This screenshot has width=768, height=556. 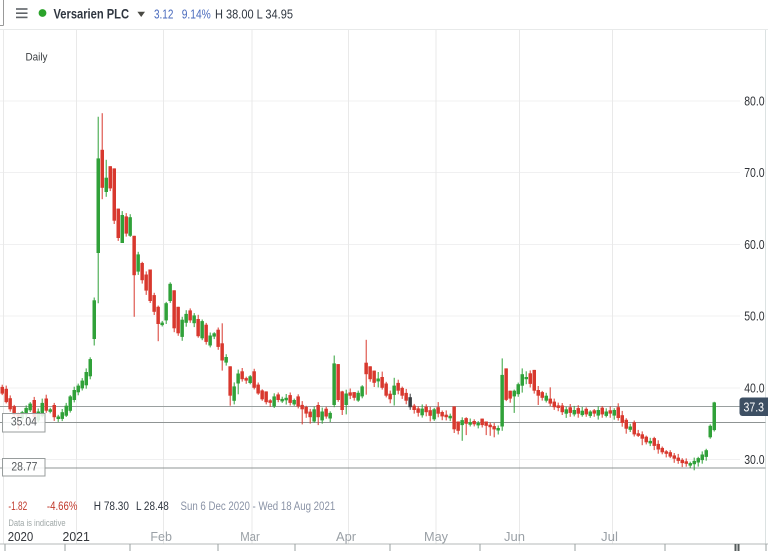 What do you see at coordinates (754, 172) in the screenshot?
I see `svg-text: 70.0` at bounding box center [754, 172].